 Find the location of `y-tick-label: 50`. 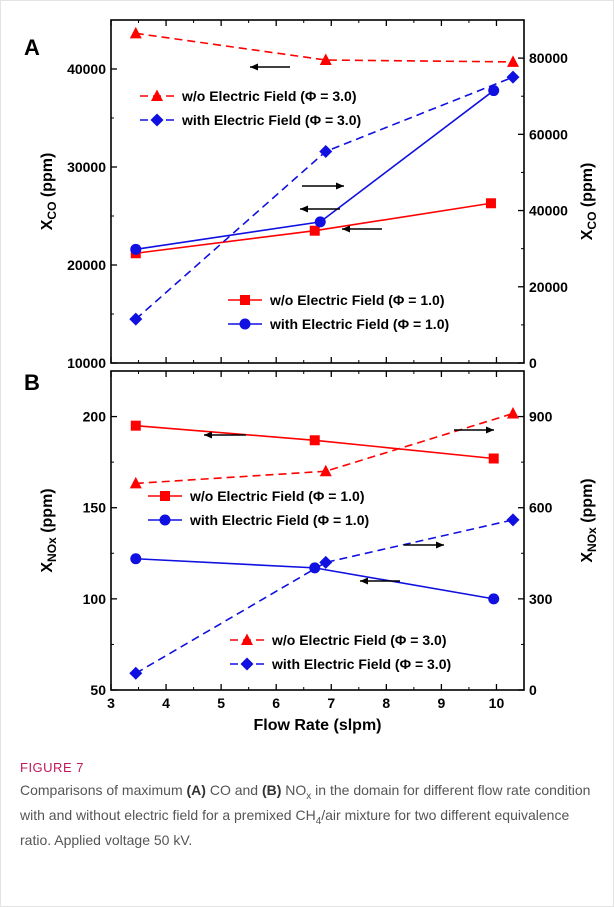

y-tick-label: 50 is located at coordinates (98, 690).